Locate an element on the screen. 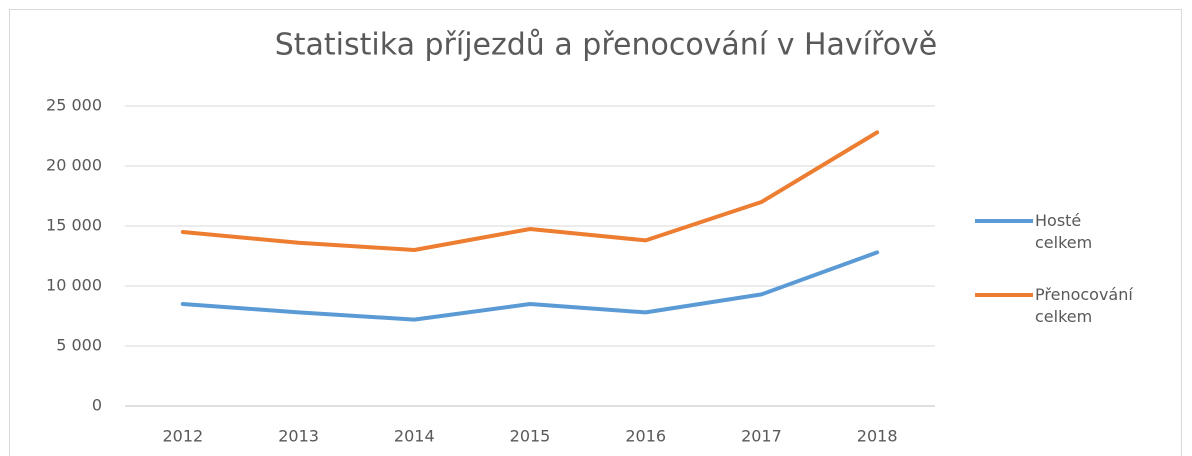 The image size is (1192, 456). x-tick-label: 2012 is located at coordinates (182, 436).